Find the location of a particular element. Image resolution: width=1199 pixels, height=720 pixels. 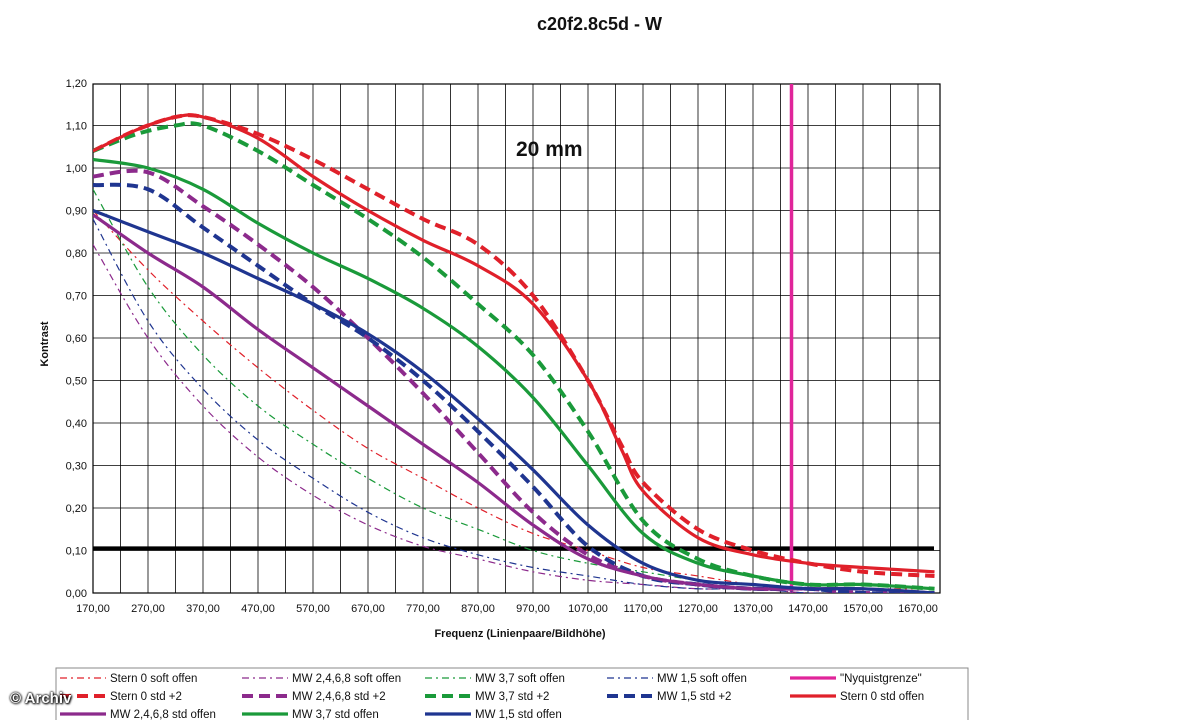

x-tick-label: 870,00 is located at coordinates (478, 609).